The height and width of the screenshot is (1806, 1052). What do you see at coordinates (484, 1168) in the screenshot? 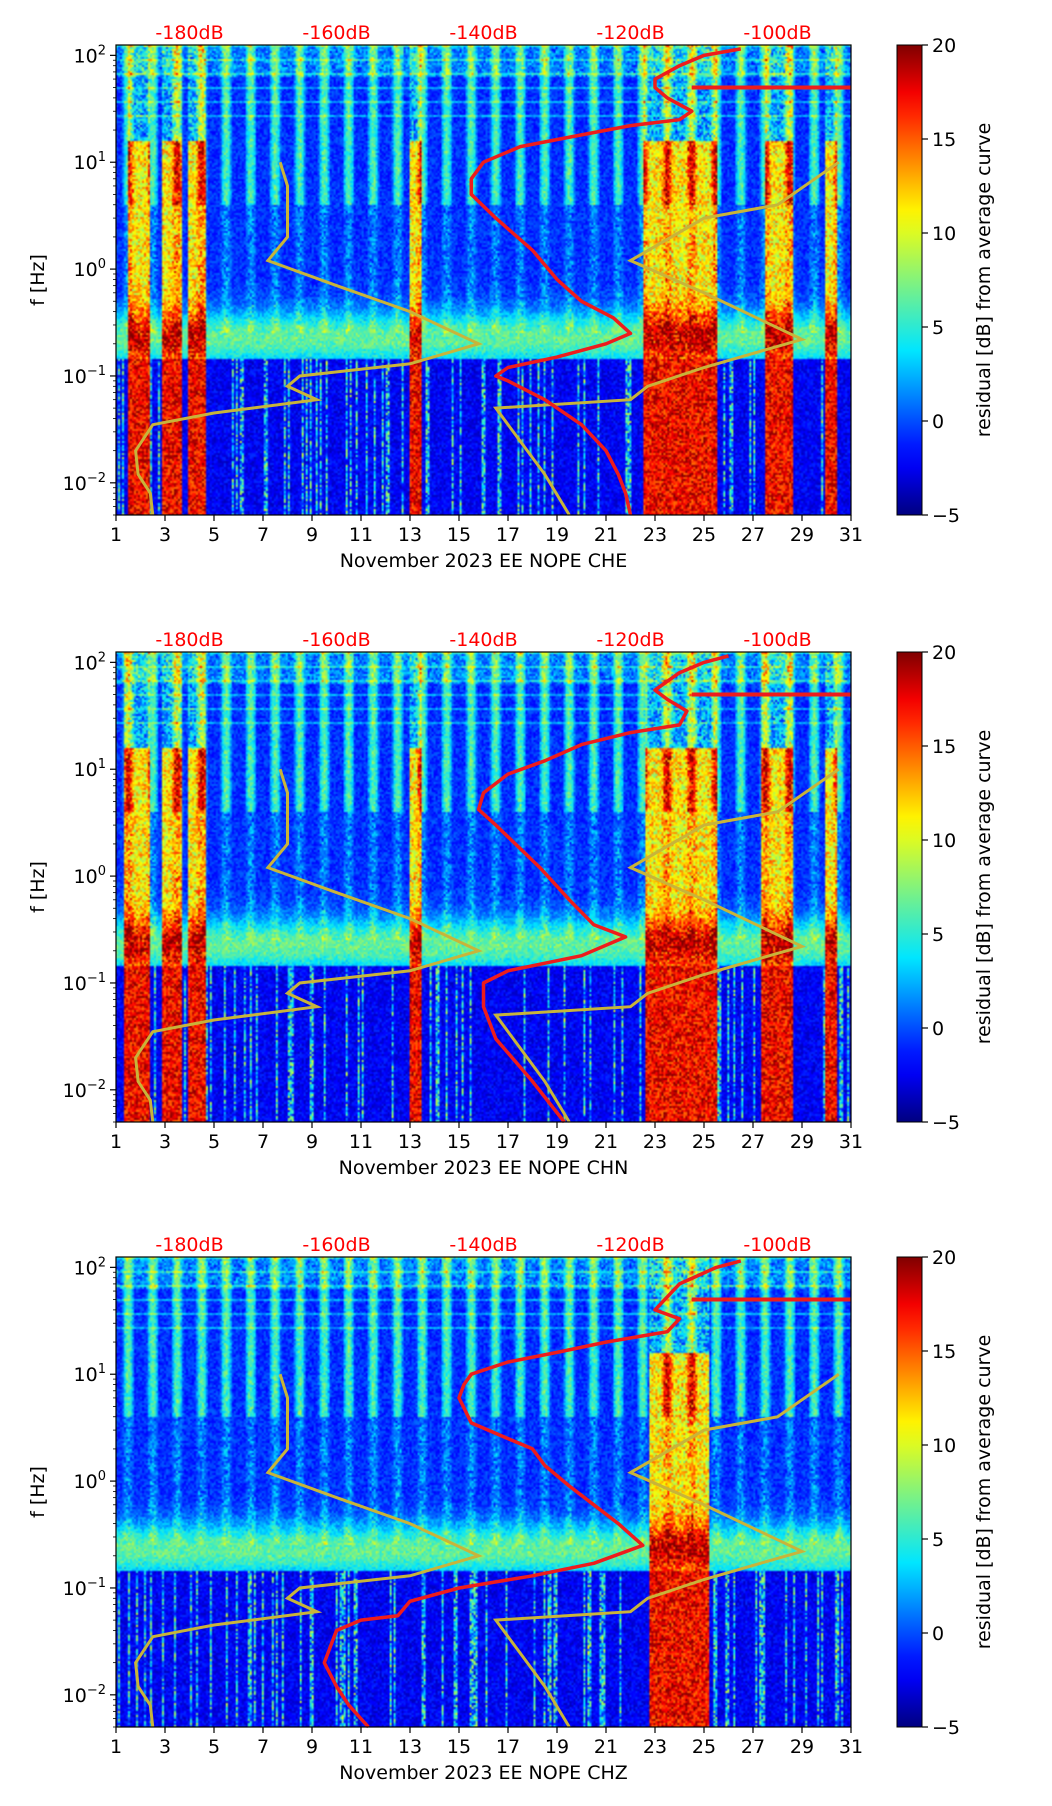
I see `x-axis-label: November 2023 EE NOPE CHN` at bounding box center [484, 1168].